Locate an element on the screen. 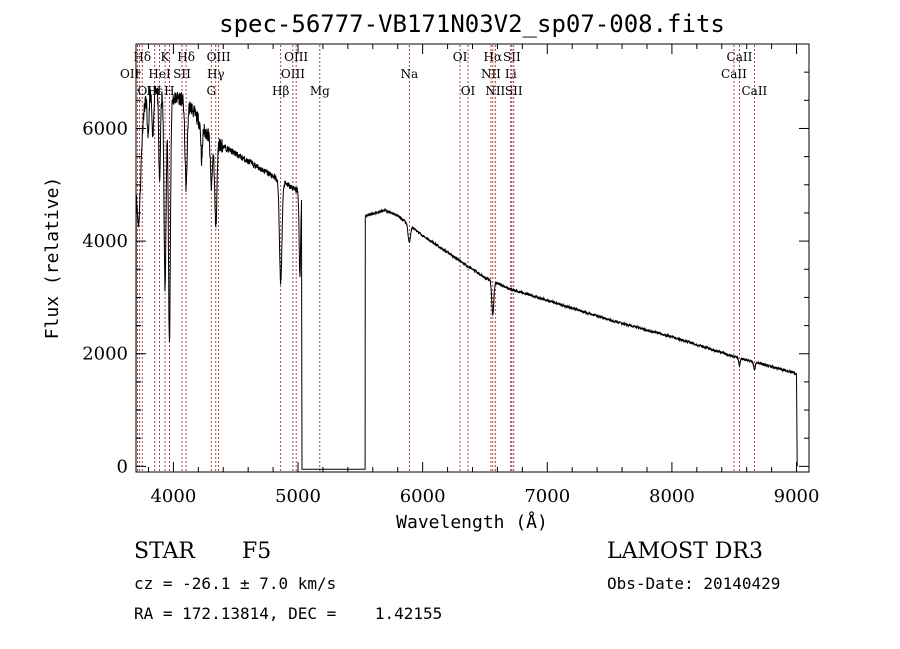  sky-coordinates: RA = 172.13814, DEC = 1.42155 is located at coordinates (288, 613).